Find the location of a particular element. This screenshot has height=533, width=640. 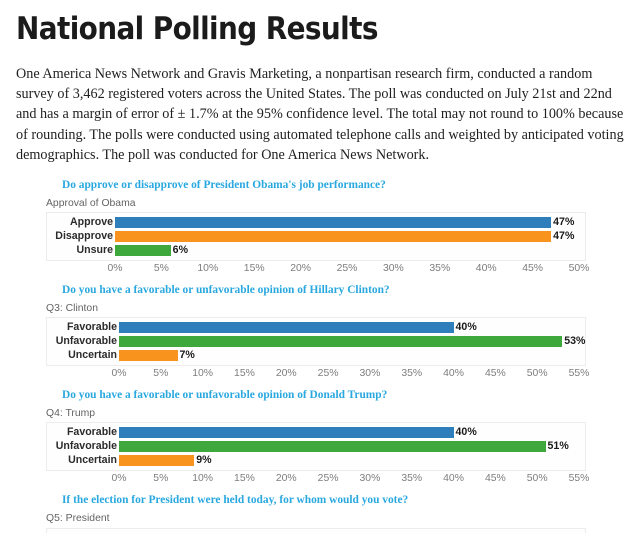

chart-title: Approval of Obama is located at coordinates (91, 203).